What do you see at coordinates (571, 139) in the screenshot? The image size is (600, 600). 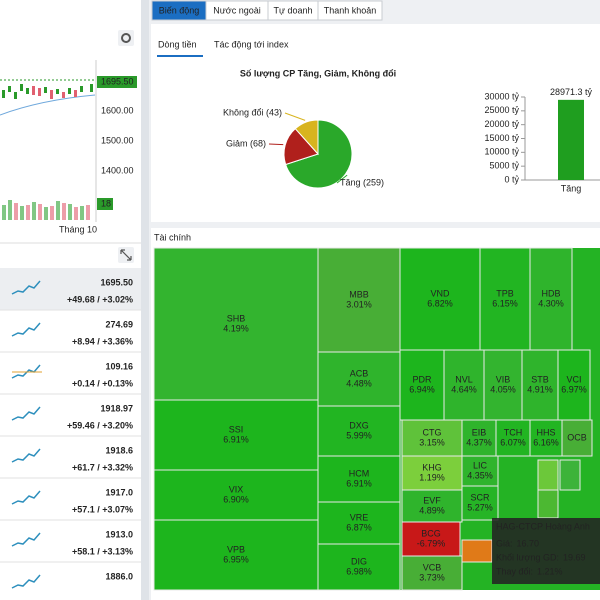 I see `bar` at bounding box center [571, 139].